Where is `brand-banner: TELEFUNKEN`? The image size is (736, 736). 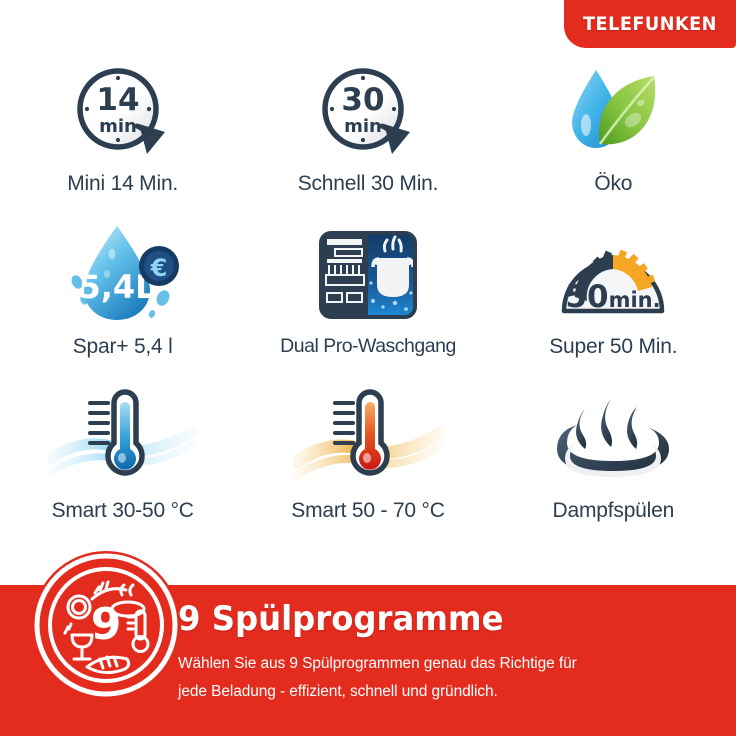
brand-banner: TELEFUNKEN is located at coordinates (650, 24).